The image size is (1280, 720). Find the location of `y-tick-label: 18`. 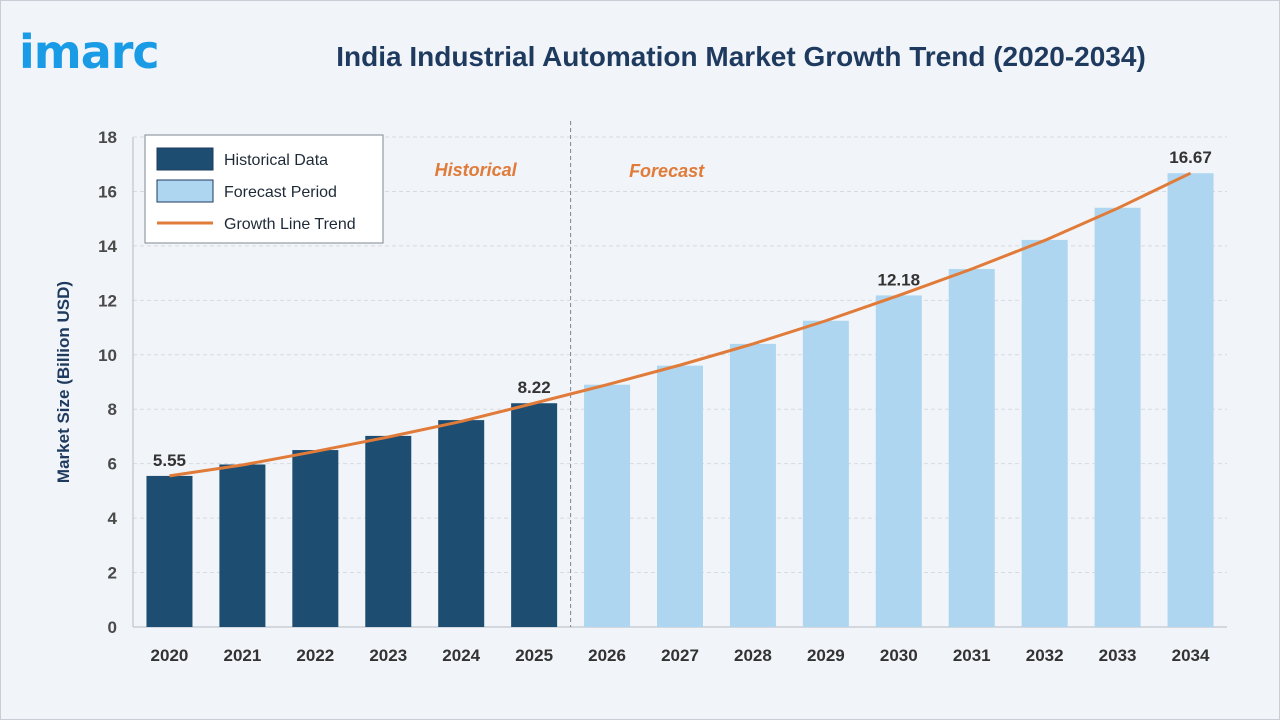

y-tick-label: 18 is located at coordinates (107, 137).